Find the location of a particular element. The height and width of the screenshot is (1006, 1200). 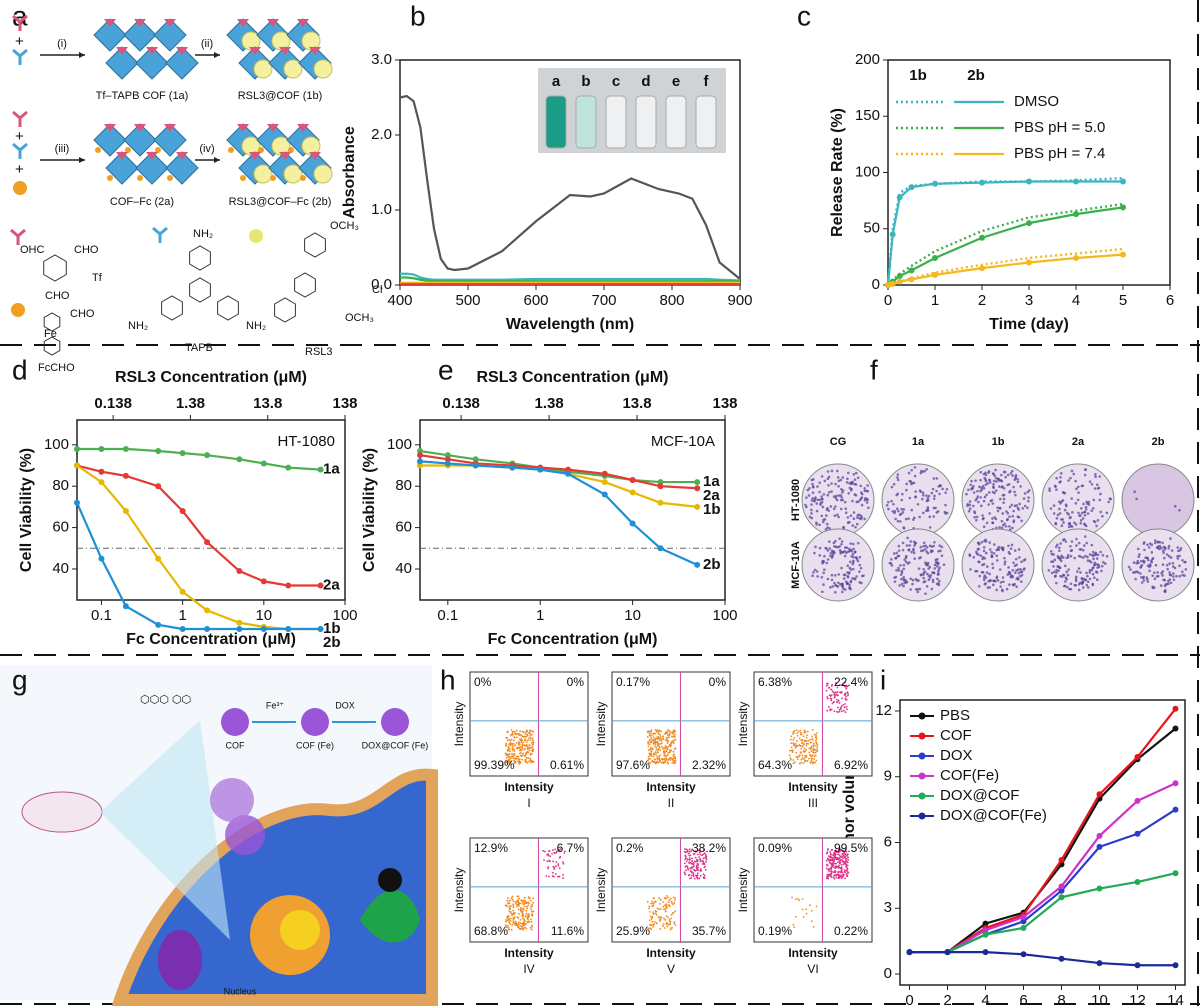

series-line is located at coordinates (558, 472).